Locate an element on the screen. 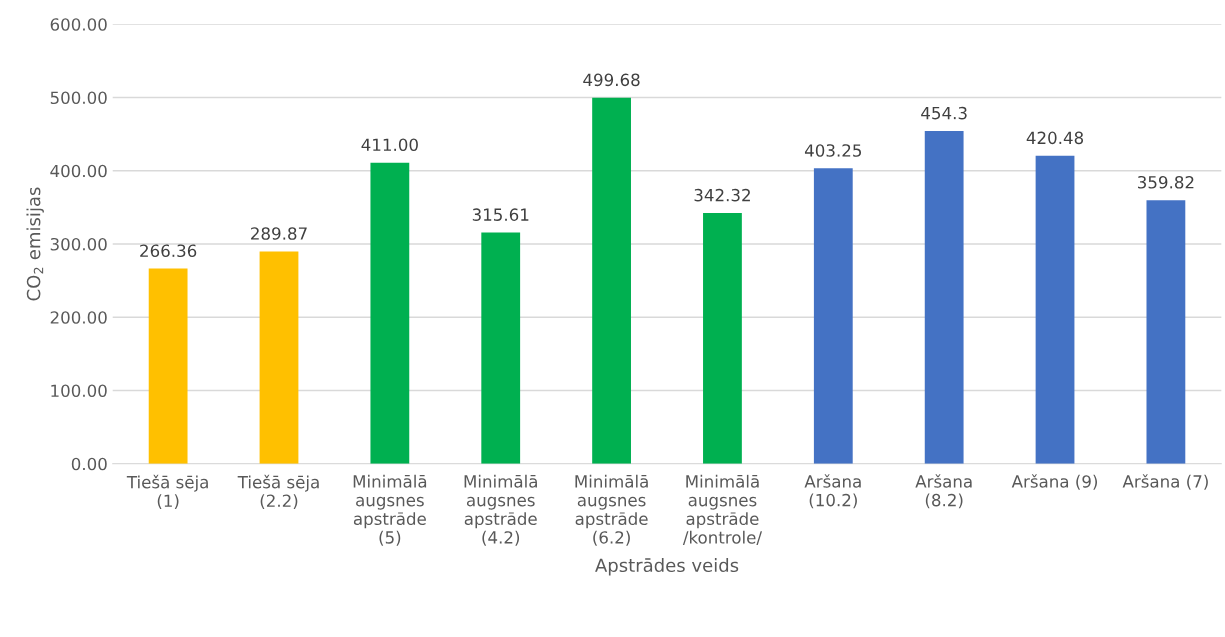 This screenshot has width=1225, height=637. y-tick-label: 100.00 is located at coordinates (79, 391).